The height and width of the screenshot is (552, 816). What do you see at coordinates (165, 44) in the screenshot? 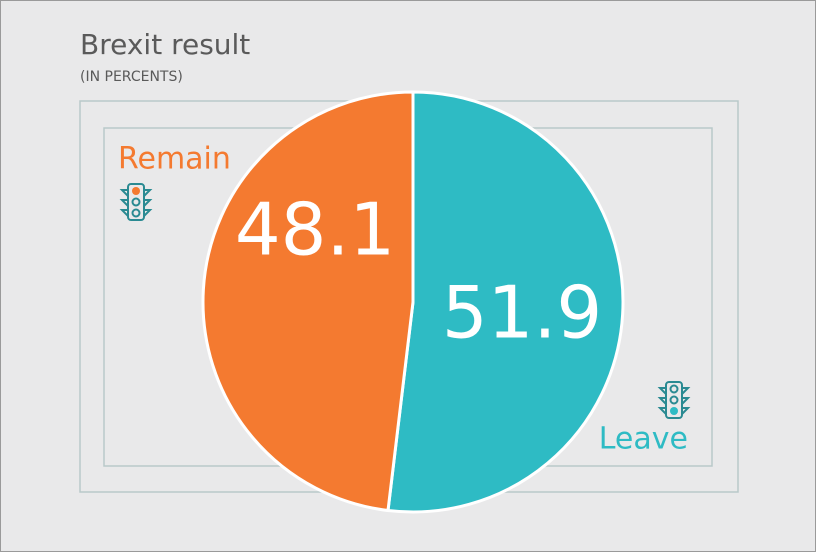
I see `chart-title: Brexit result` at bounding box center [165, 44].